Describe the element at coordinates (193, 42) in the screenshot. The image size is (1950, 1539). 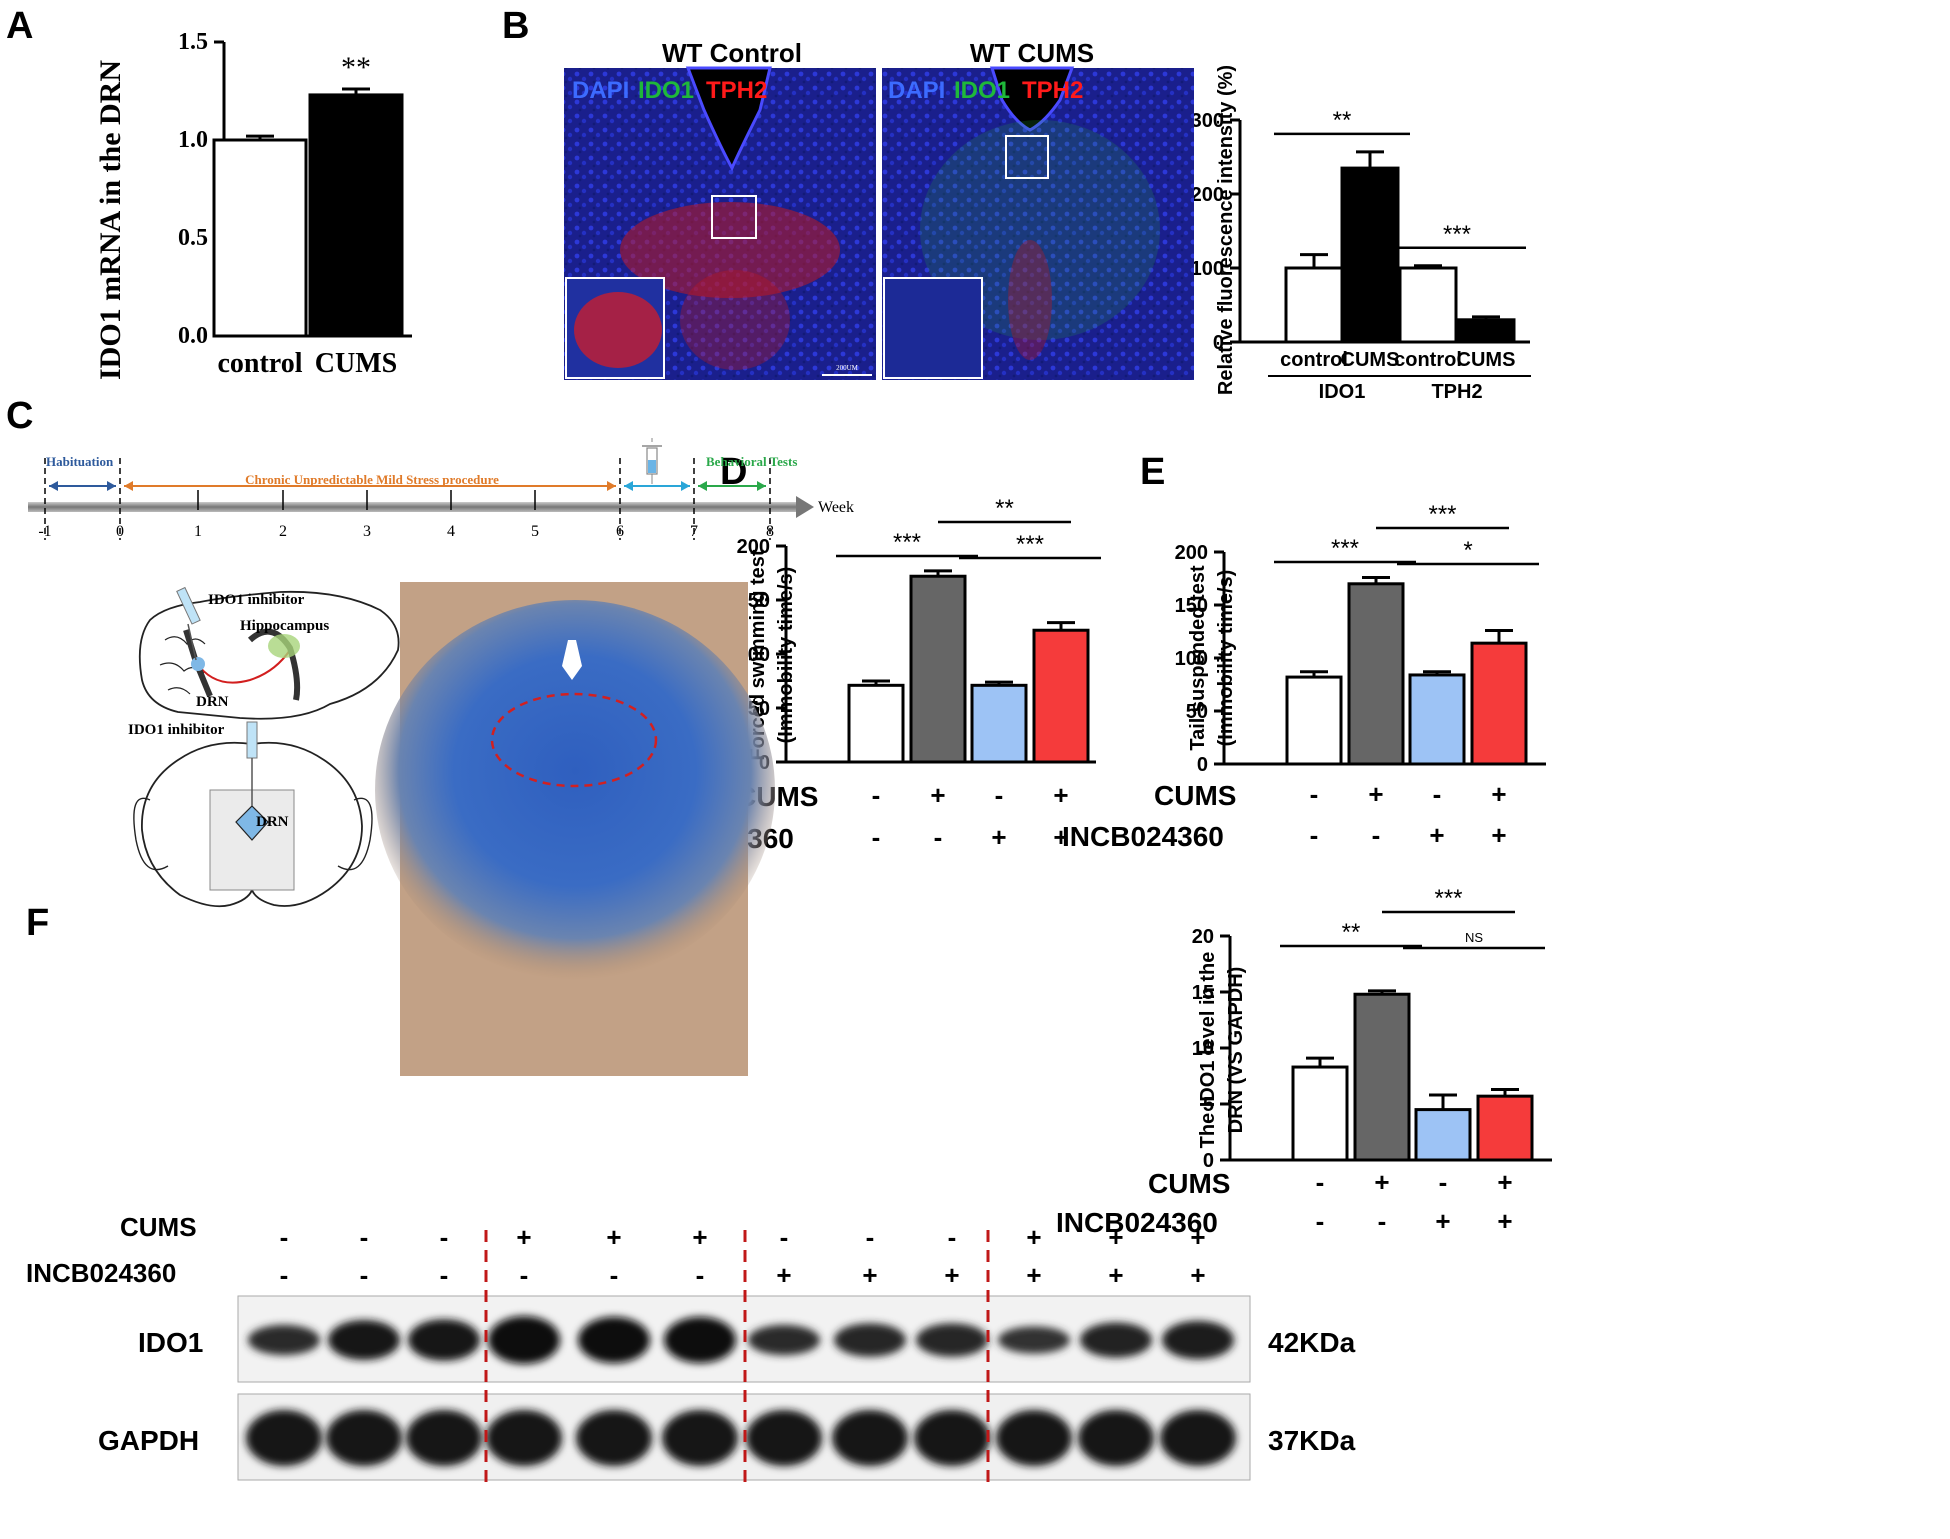
I see `chart-A-y-tick-label: 1.5` at that location.